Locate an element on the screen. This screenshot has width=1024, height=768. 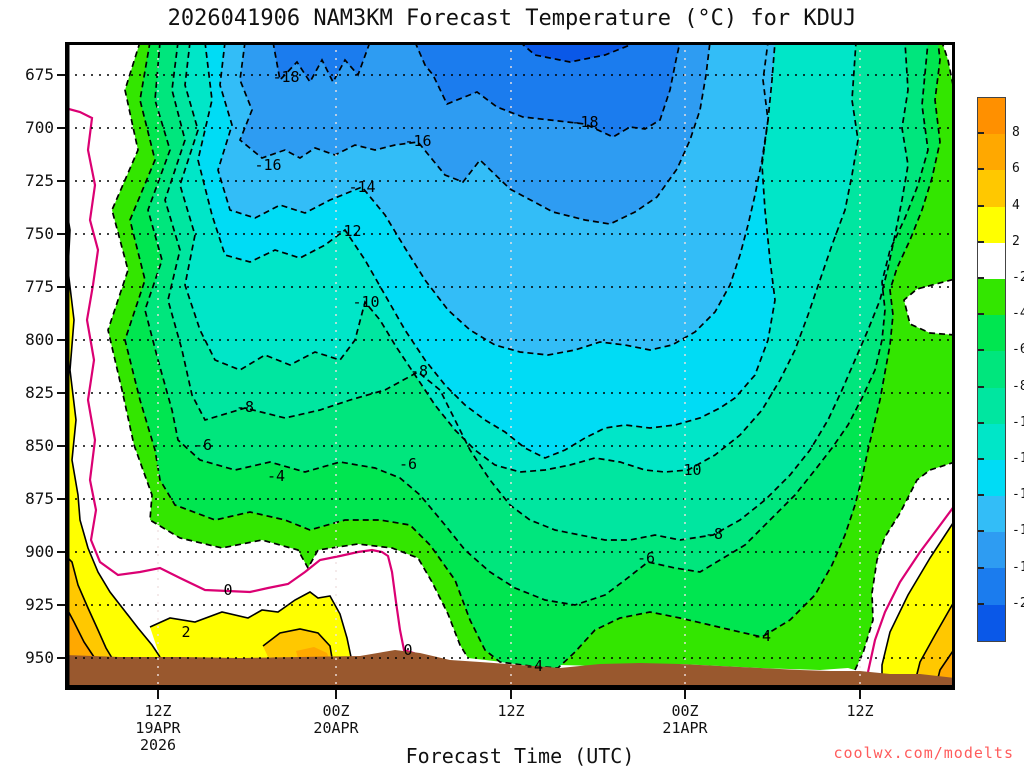
contour-plus2-left-line is located at coordinates (113, 428).